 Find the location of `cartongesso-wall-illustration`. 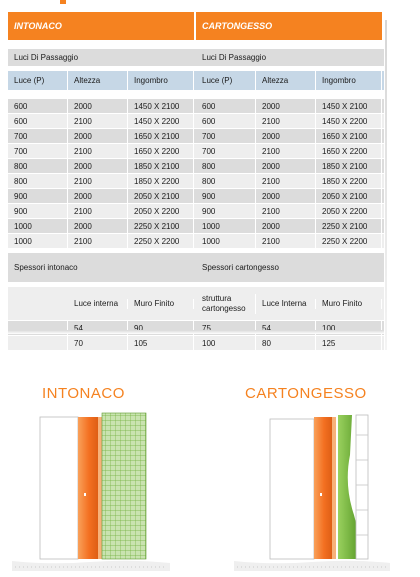

cartongesso-wall-illustration is located at coordinates (312, 492).